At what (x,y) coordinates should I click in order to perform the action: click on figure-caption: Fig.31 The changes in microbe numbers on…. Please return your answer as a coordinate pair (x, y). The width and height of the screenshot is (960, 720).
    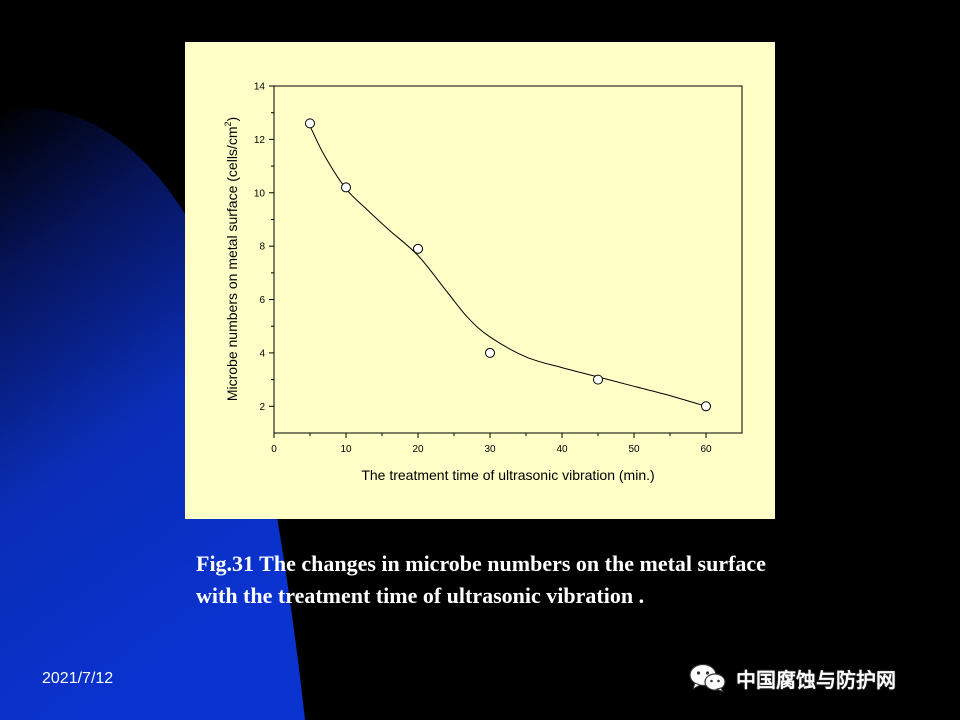
    Looking at the image, I should click on (481, 579).